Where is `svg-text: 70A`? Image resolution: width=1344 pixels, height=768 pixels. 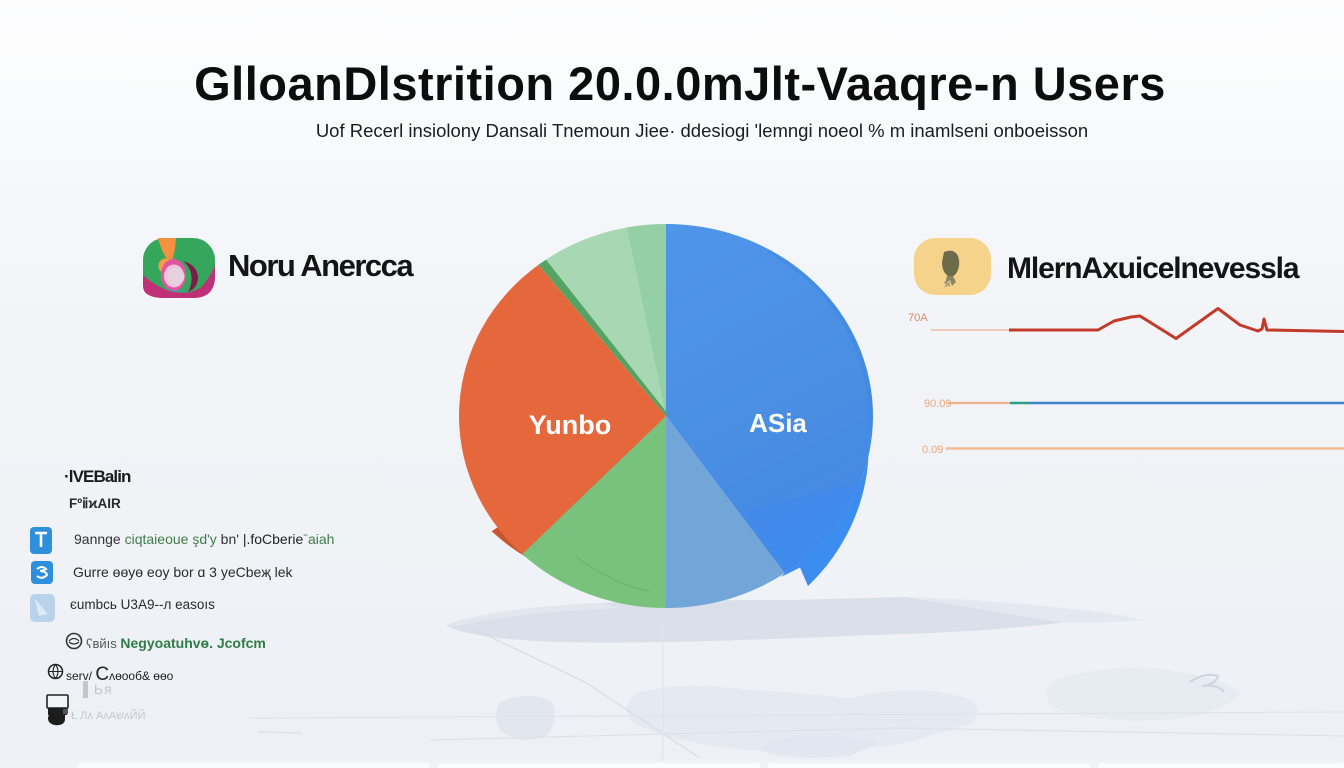 svg-text: 70A is located at coordinates (918, 318).